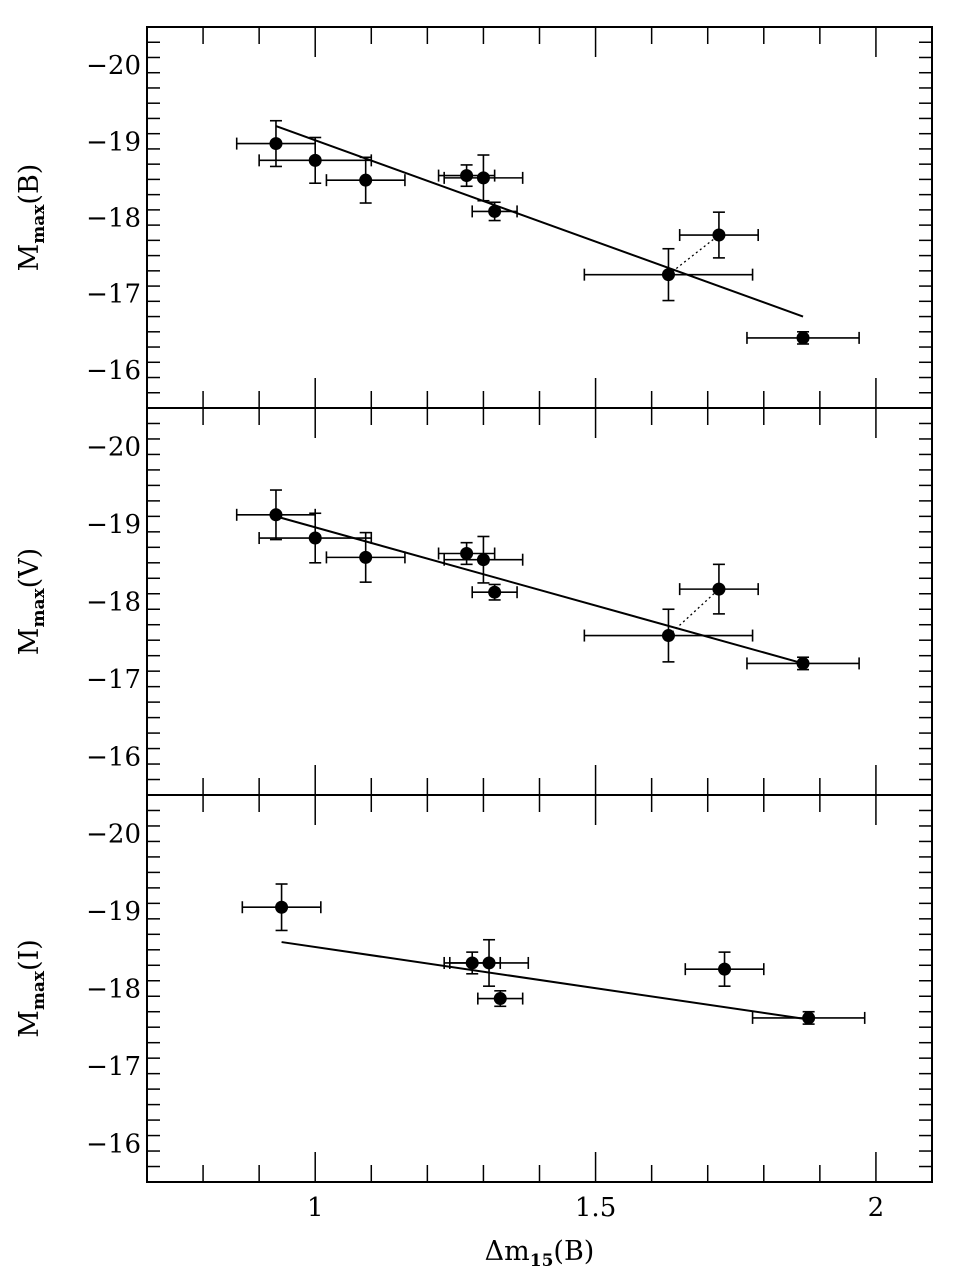 The width and height of the screenshot is (964, 1280). What do you see at coordinates (694, 612) in the screenshot?
I see `dotted-link-V` at bounding box center [694, 612].